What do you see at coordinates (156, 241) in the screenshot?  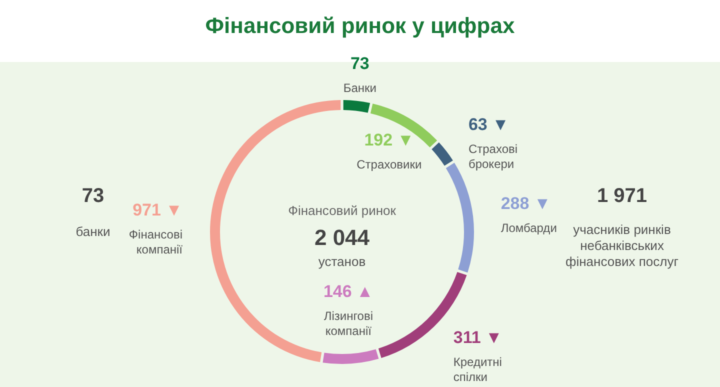 I see `slice-label: Фінансові компанії` at bounding box center [156, 241].